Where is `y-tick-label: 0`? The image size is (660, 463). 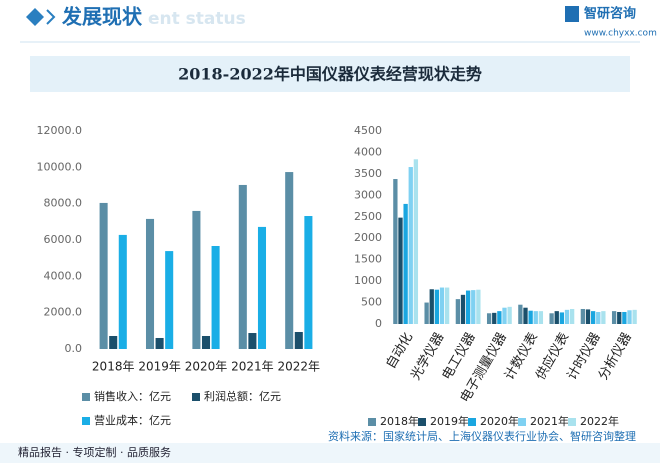 y-tick-label: 0 is located at coordinates (378, 323).